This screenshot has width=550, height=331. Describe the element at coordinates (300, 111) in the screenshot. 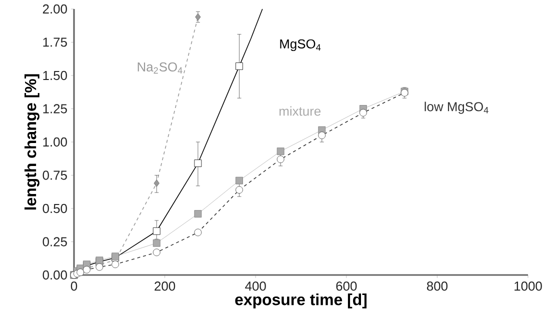

I see `series-label: mixture` at that location.